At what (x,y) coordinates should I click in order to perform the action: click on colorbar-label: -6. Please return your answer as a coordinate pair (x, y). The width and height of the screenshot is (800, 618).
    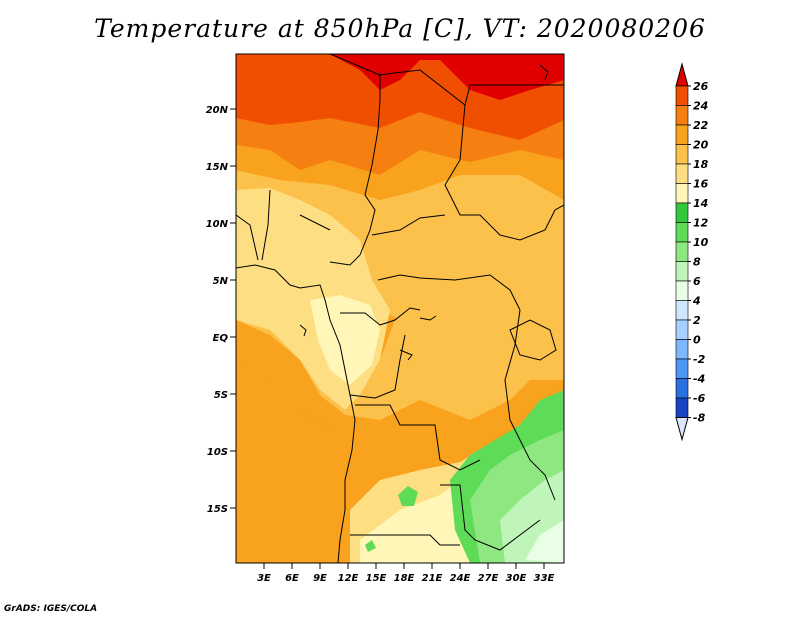
    Looking at the image, I should click on (699, 398).